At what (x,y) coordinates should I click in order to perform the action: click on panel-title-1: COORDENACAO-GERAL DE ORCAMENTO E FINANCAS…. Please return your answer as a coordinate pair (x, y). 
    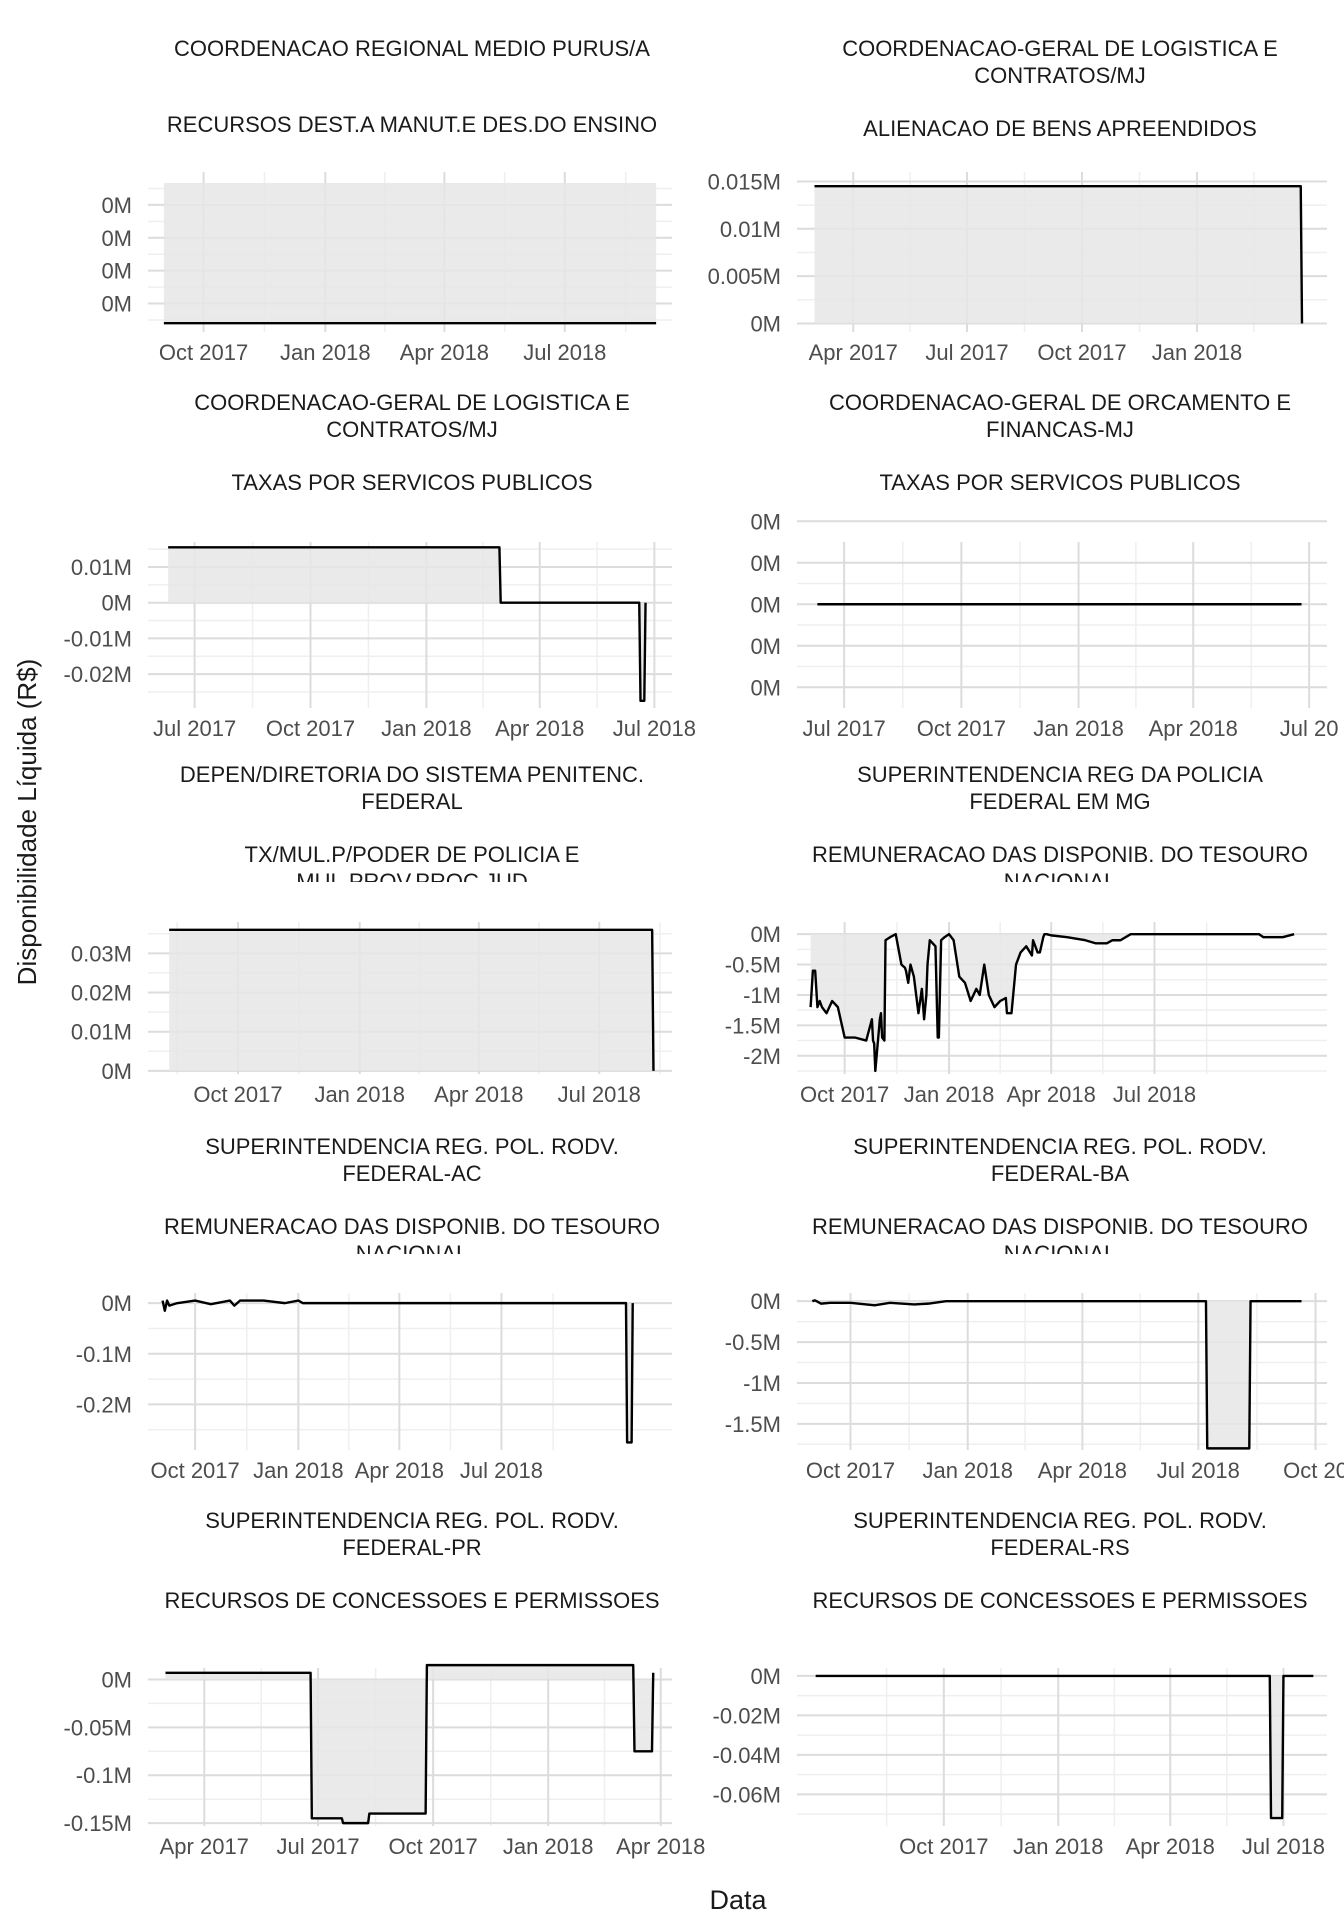
    Looking at the image, I should click on (1060, 416).